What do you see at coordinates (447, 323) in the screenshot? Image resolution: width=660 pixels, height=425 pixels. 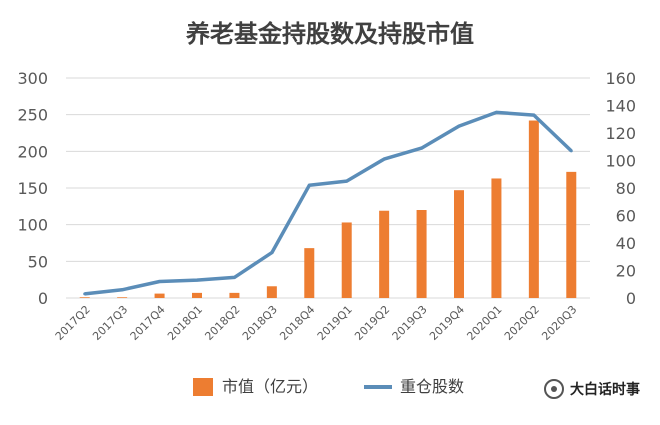 I see `x-tick-label: 2019Q4` at bounding box center [447, 323].